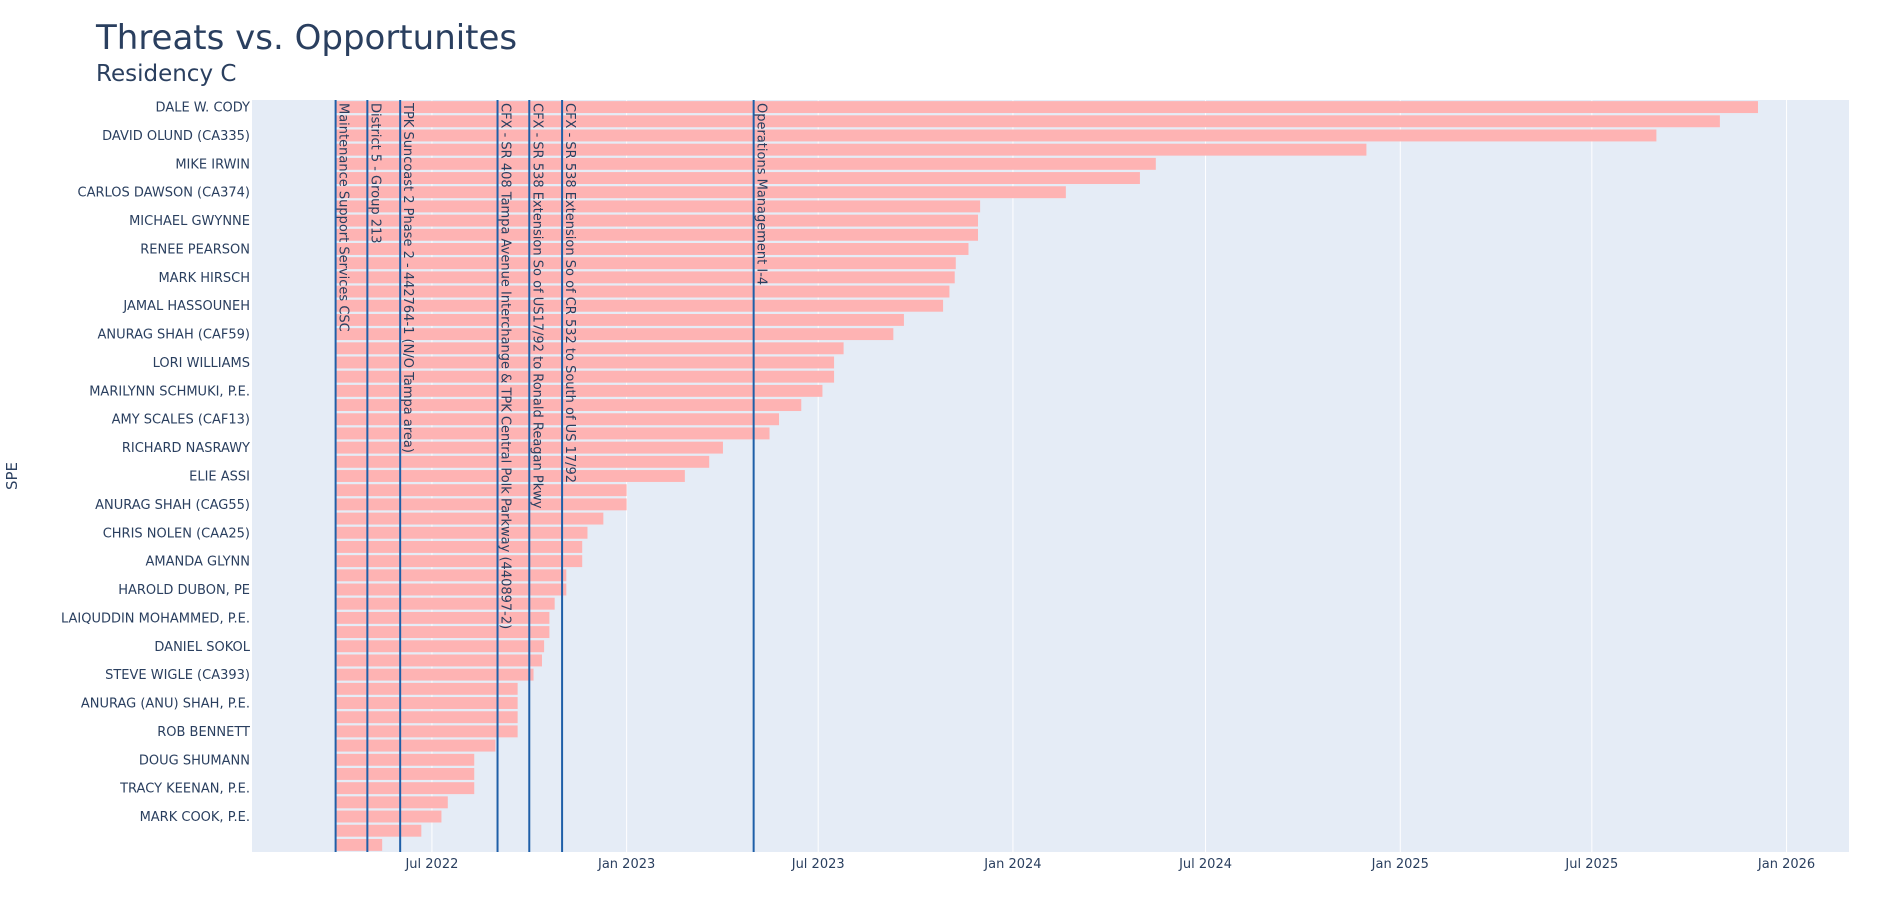 The image size is (1904, 921). Describe the element at coordinates (176, 533) in the screenshot. I see `y-tick-label: CHRIS NOLEN (CAA25)` at that location.